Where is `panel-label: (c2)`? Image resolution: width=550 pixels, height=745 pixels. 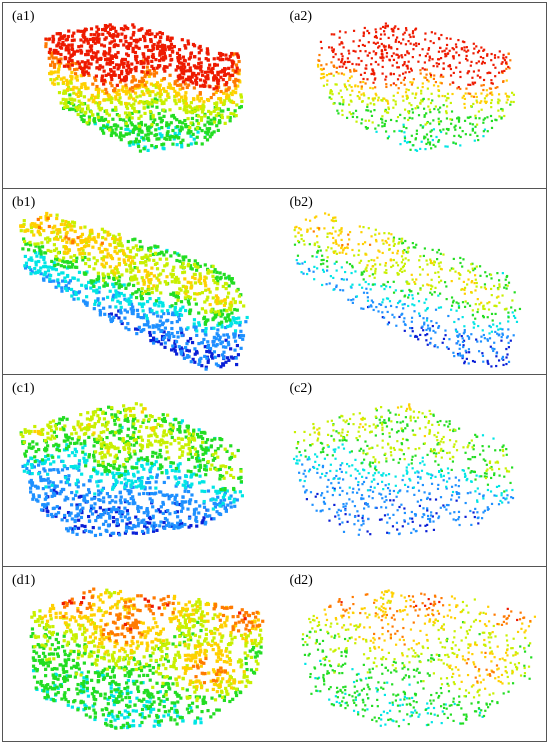
panel-label: (c2) is located at coordinates (301, 388).